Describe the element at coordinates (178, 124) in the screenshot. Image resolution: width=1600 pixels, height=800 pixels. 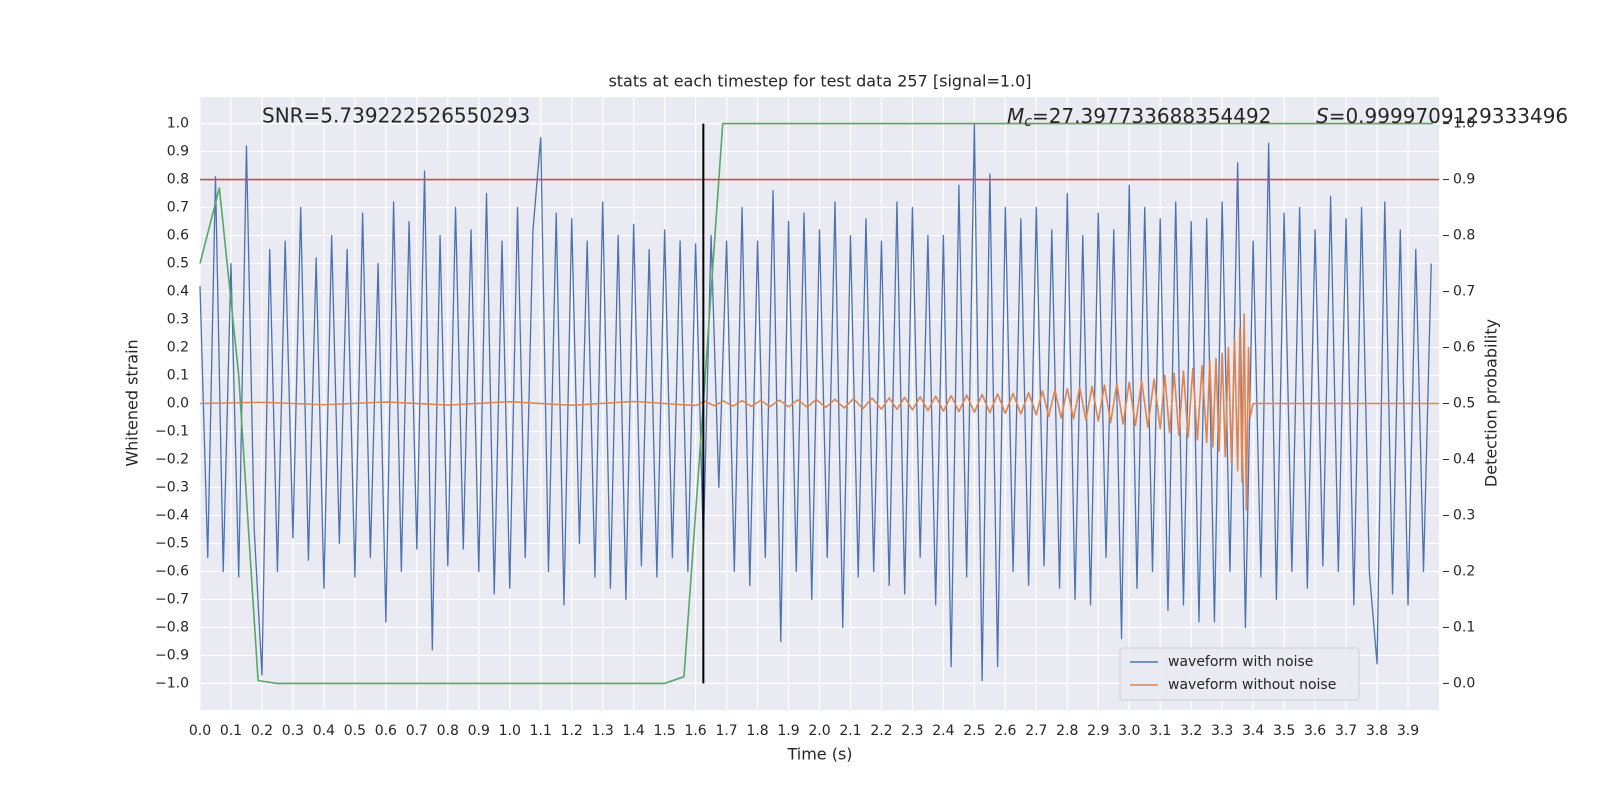
I see `y-tick-label: 1.0` at that location.